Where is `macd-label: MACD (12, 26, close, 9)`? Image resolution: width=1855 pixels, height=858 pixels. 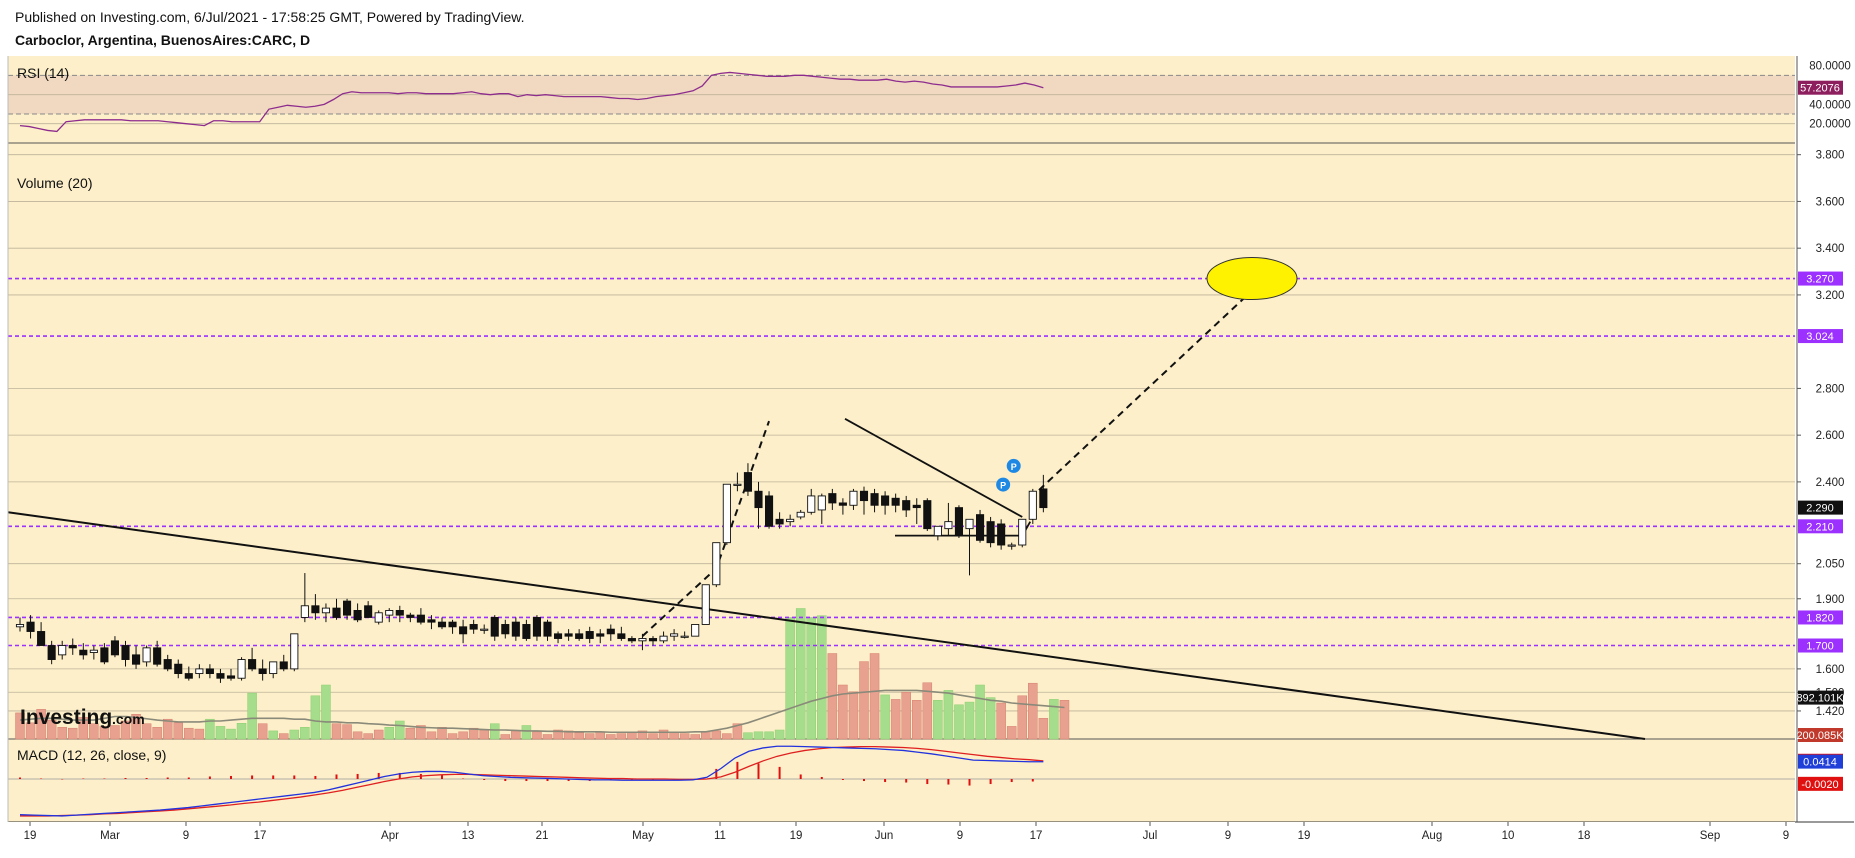
macd-label: MACD (12, 26, close, 9) is located at coordinates (91, 755).